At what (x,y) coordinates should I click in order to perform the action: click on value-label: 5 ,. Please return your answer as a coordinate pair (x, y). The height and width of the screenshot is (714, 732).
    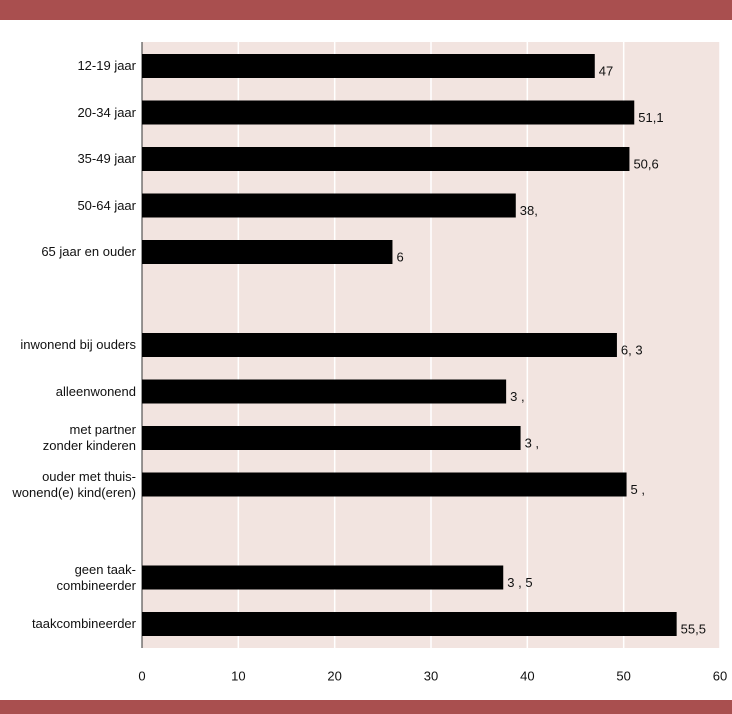
    Looking at the image, I should click on (638, 489).